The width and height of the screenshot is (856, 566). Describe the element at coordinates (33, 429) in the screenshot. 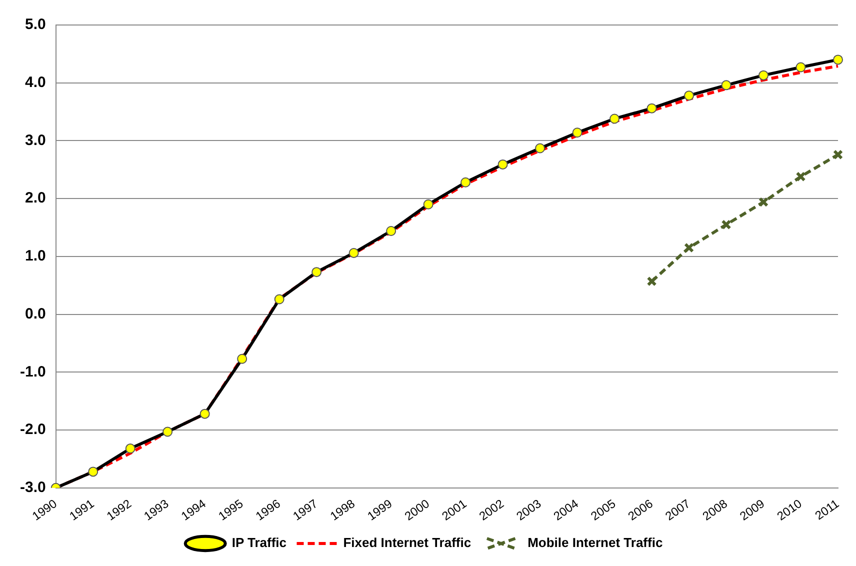

I see `y-tick-label: -2.0` at that location.